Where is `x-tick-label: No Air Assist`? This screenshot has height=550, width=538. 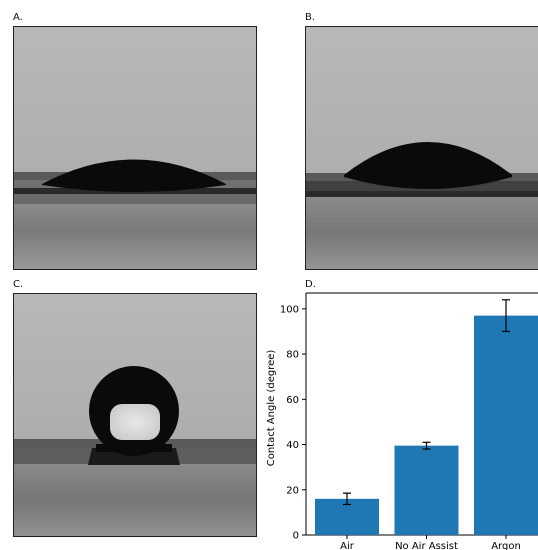
x-tick-label: No Air Assist is located at coordinates (426, 545).